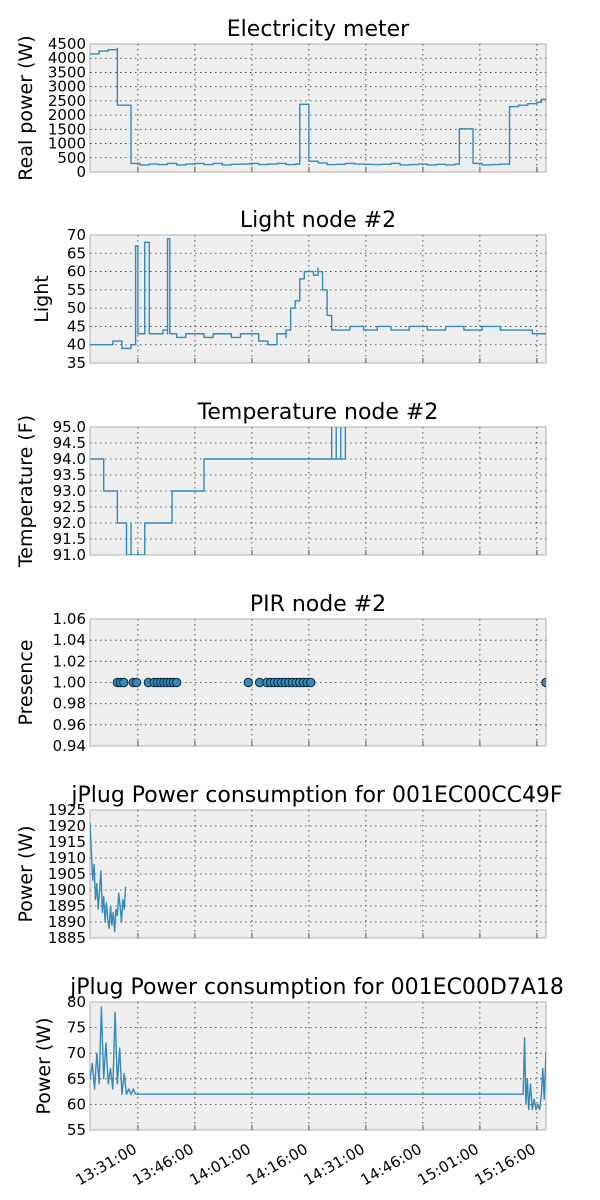 The height and width of the screenshot is (1200, 600). I want to click on y-tick-label: 94.5, so click(69, 443).